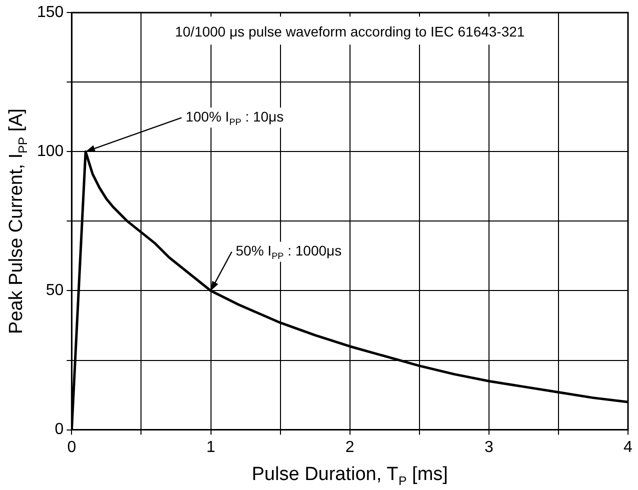 Image resolution: width=638 pixels, height=490 pixels. Describe the element at coordinates (628, 447) in the screenshot. I see `x-tick-label: 4` at that location.